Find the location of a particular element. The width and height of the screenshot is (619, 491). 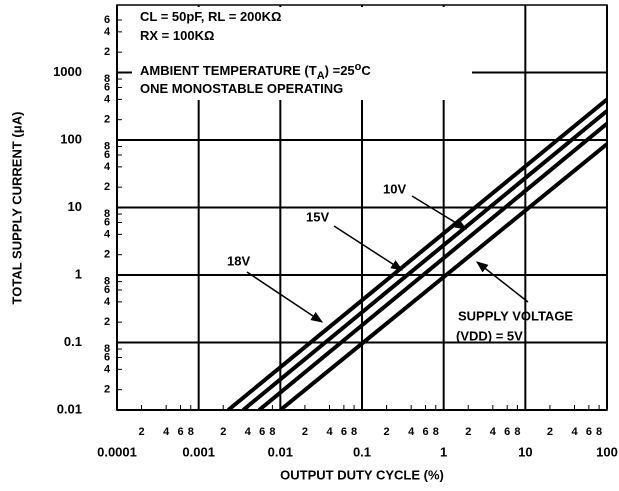

x-tick-label: 0.1 is located at coordinates (362, 451).